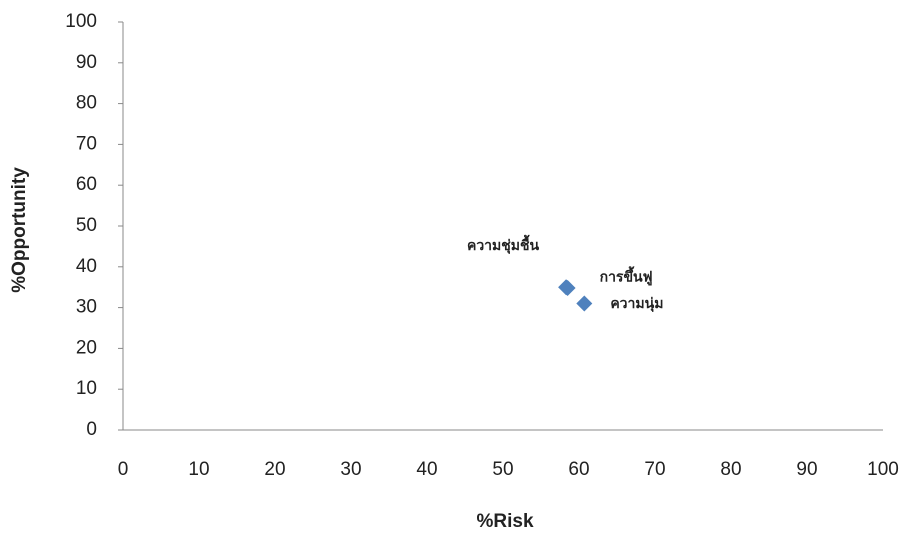 This screenshot has width=906, height=537. Describe the element at coordinates (274, 469) in the screenshot. I see `x-tick-label: 20` at that location.